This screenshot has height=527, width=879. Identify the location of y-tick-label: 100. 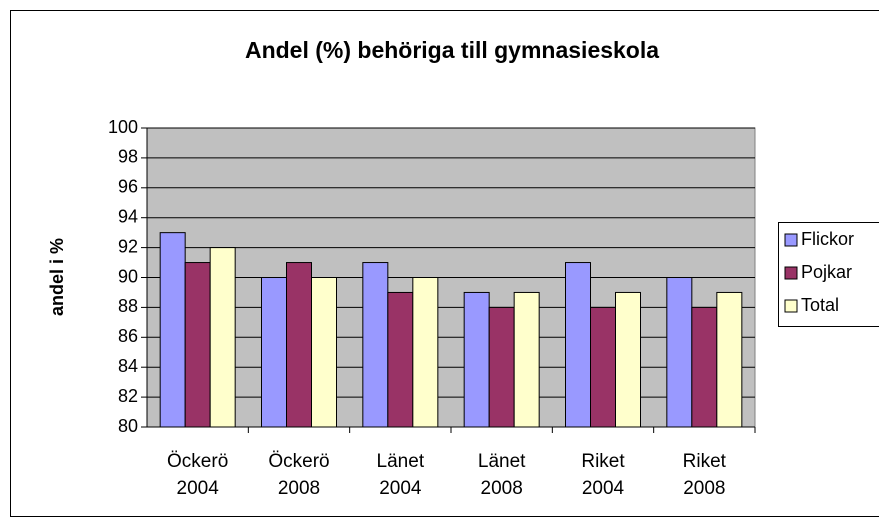
(123, 127).